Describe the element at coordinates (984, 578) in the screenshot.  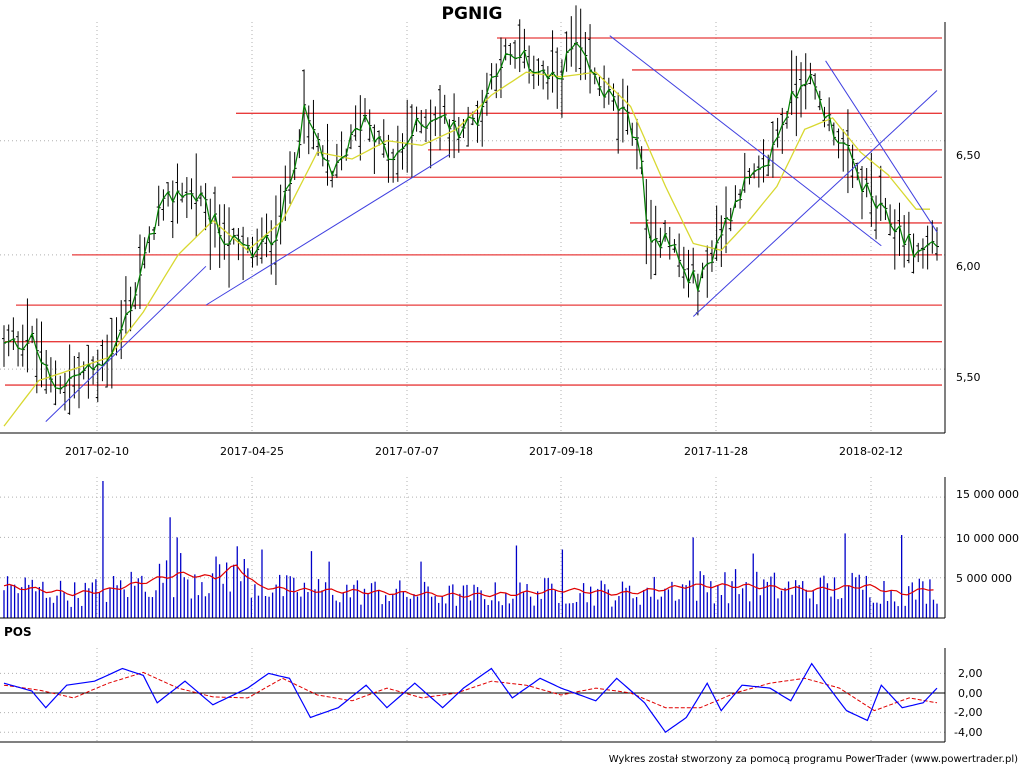
I see `volume-y-tick: 5 000 000` at that location.